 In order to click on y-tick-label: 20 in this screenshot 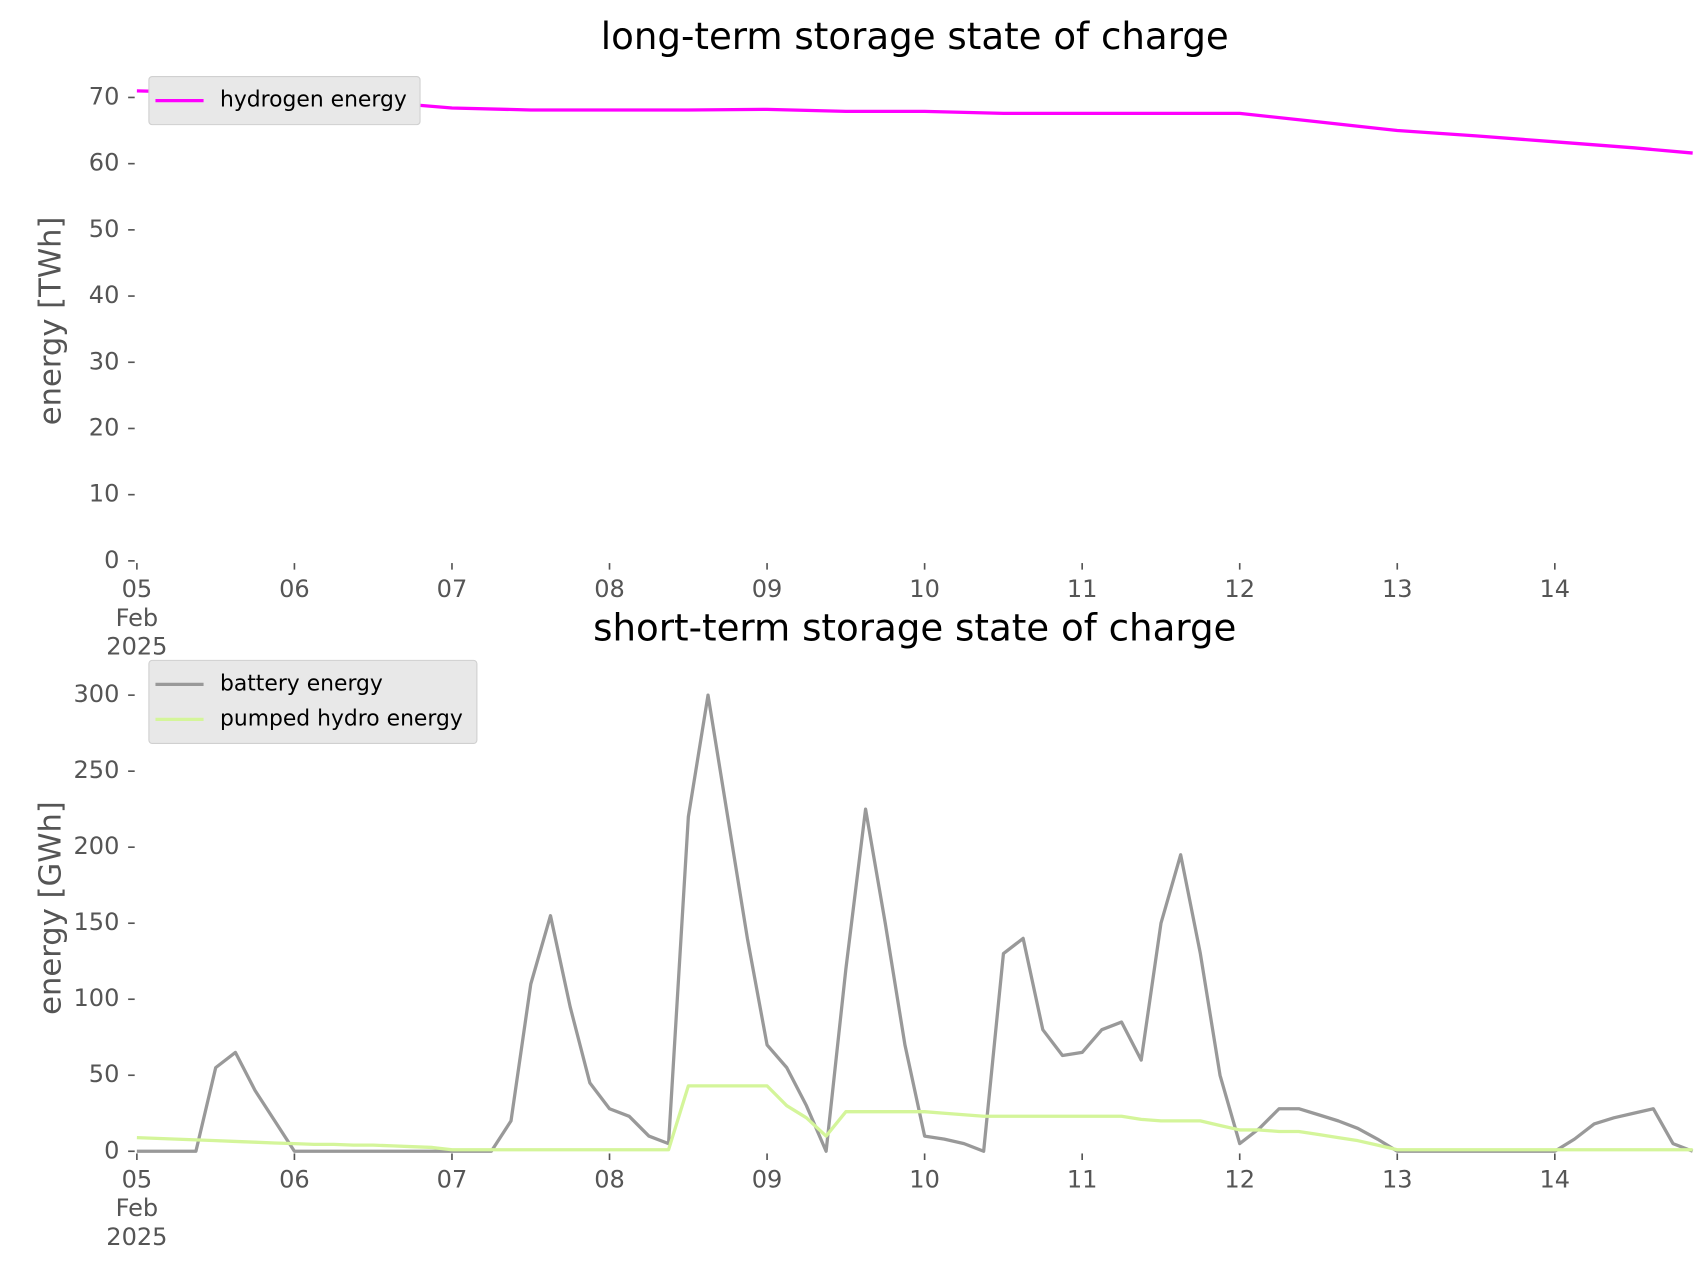, I will do `click(104, 427)`.